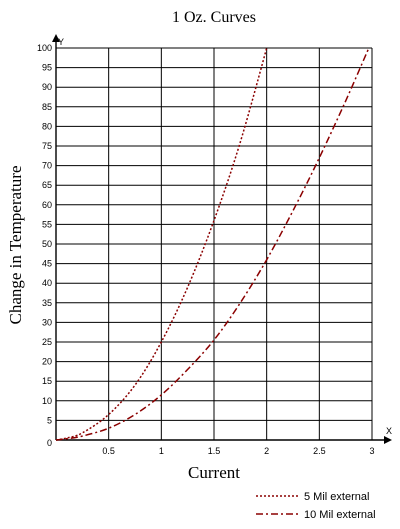 The width and height of the screenshot is (400, 529). What do you see at coordinates (316, 506) in the screenshot?
I see `legend: 5 Mil external 10 Mil external` at bounding box center [316, 506].